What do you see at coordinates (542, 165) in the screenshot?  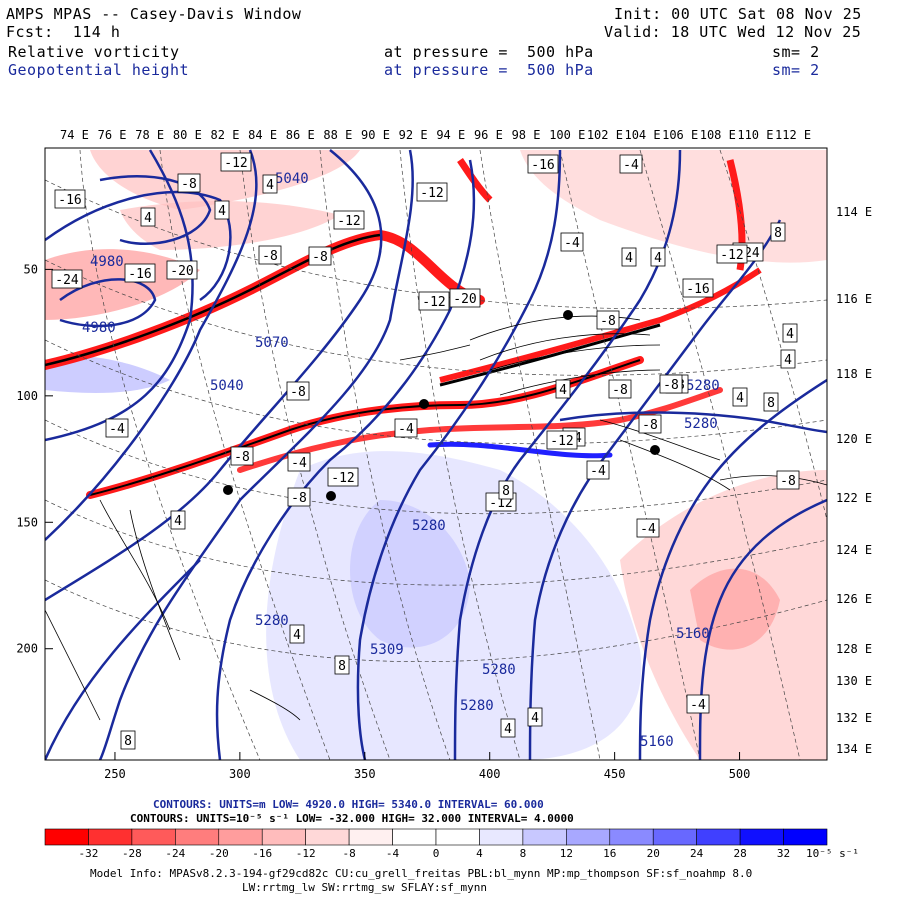 I see `vort-label: -16` at bounding box center [542, 165].